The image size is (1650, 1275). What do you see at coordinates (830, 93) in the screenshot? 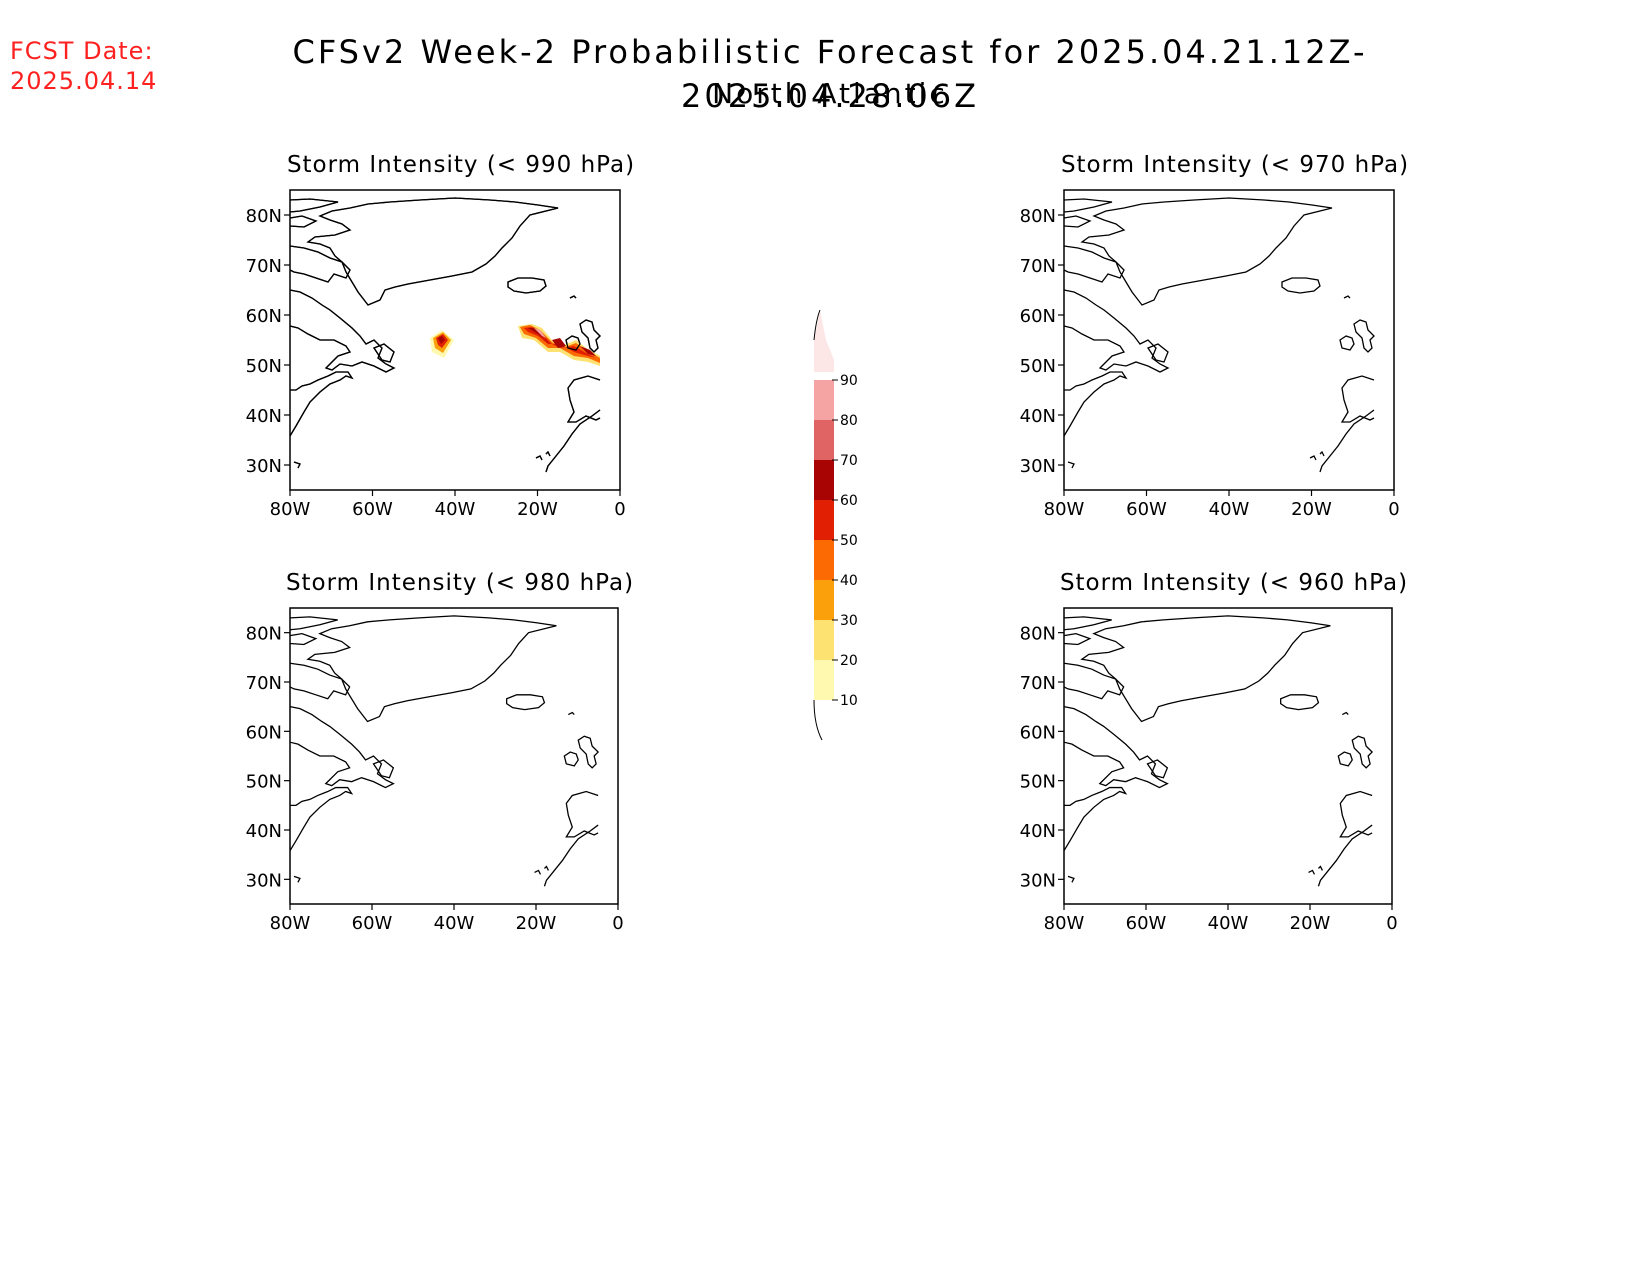
I see `page-subtitle: North Atlantic` at bounding box center [830, 93].